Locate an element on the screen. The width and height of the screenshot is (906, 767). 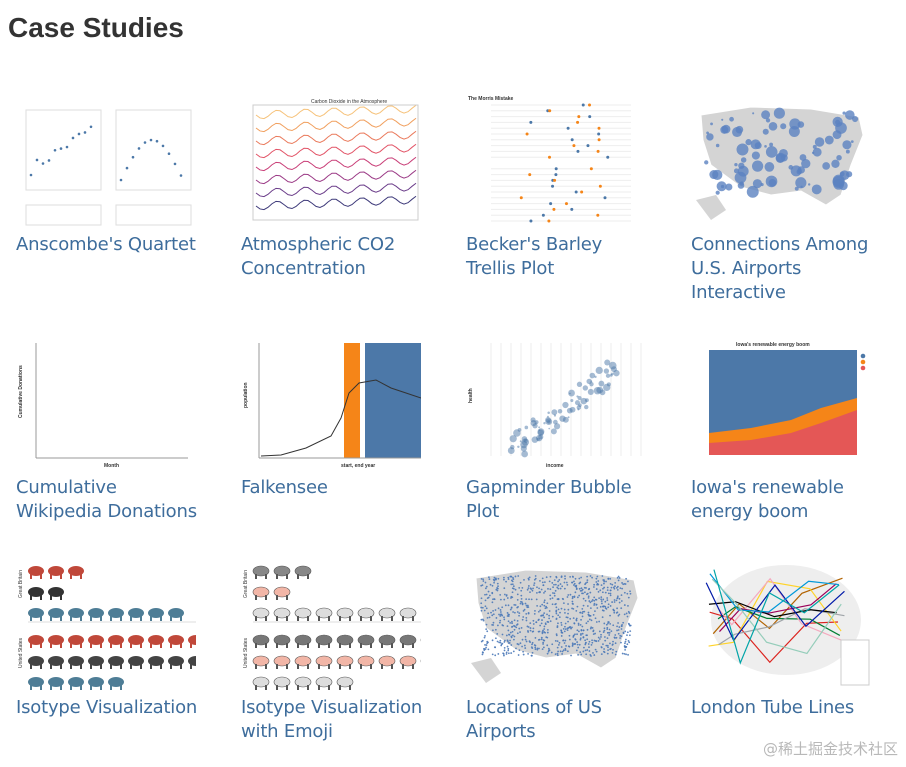
case-study-title: Becker's Barley Trellis Plot is located at coordinates (534, 256).